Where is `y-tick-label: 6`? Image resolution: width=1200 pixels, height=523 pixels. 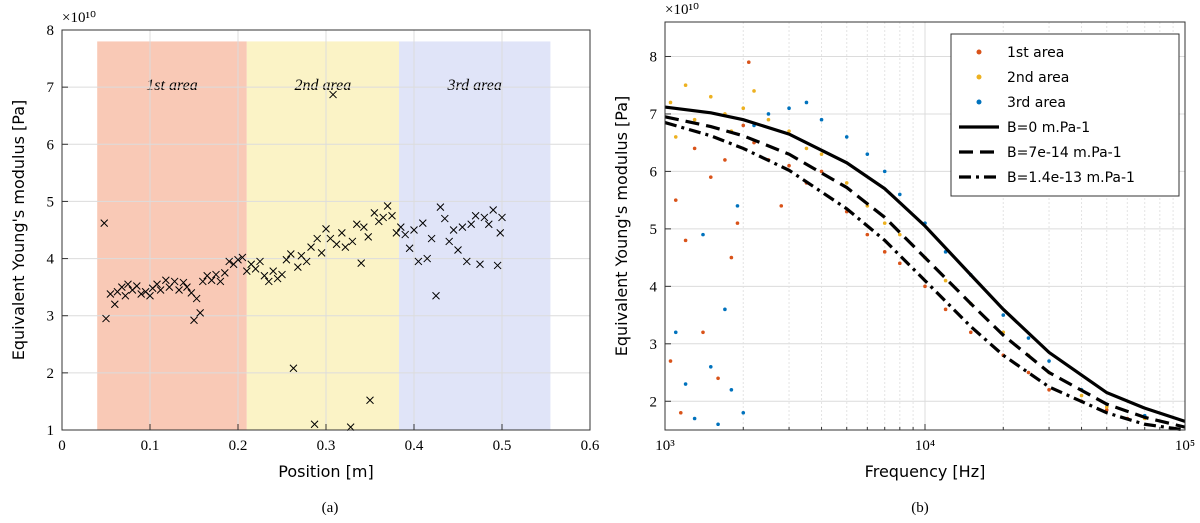 y-tick-label: 6 is located at coordinates (654, 172).